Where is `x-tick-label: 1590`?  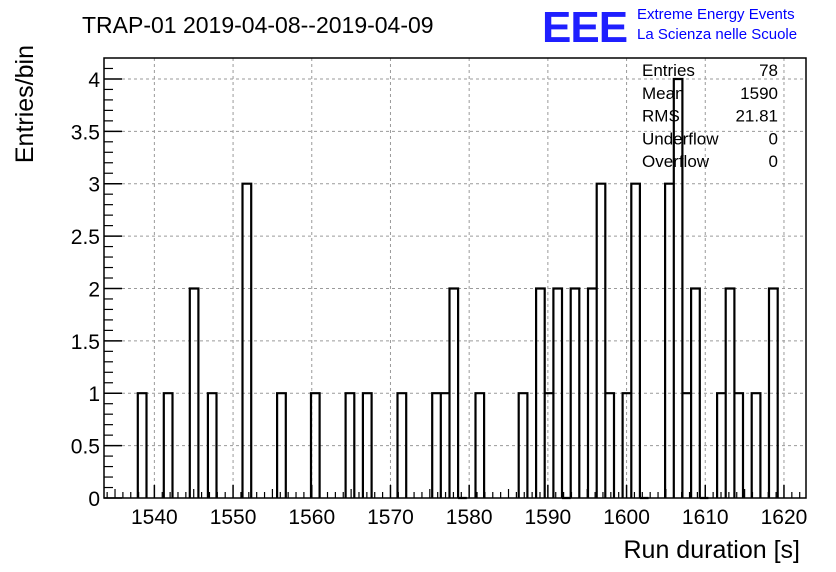
x-tick-label: 1590 is located at coordinates (548, 517).